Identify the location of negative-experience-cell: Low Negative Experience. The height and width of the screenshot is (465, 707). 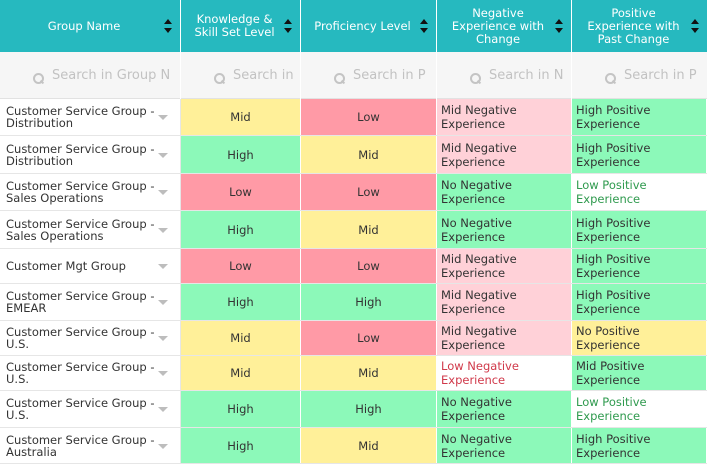
(504, 373).